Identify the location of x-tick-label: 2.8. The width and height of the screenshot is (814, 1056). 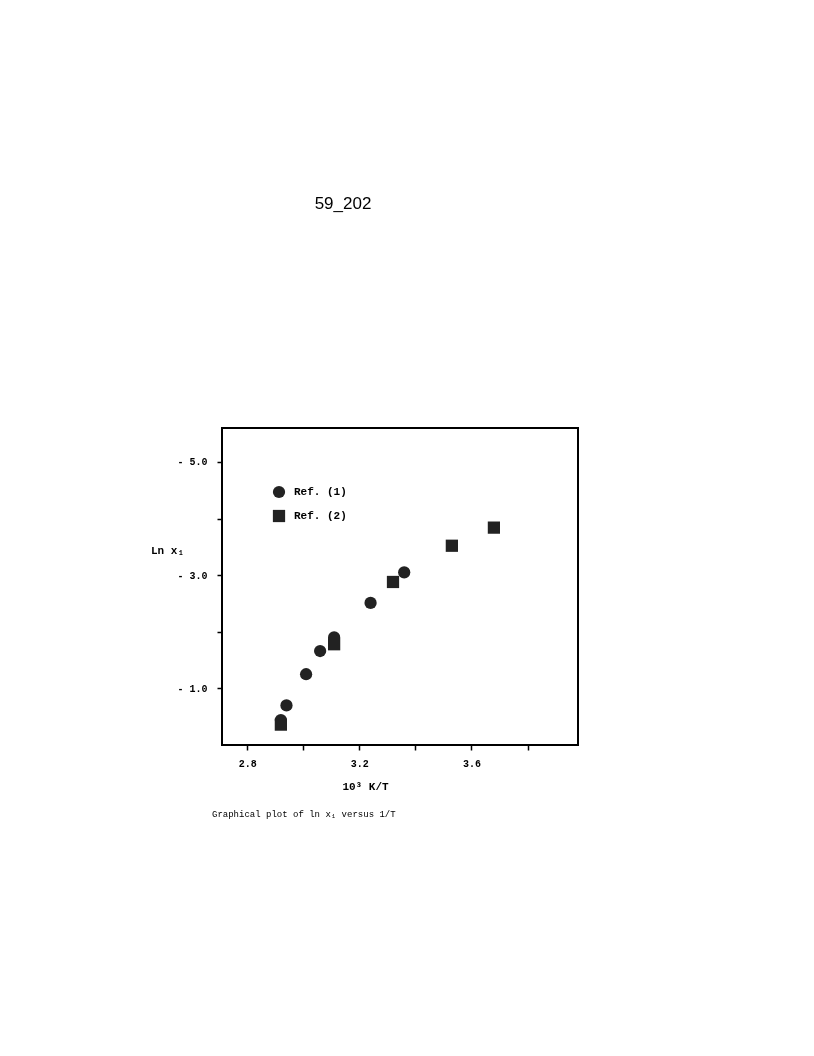
(247, 764).